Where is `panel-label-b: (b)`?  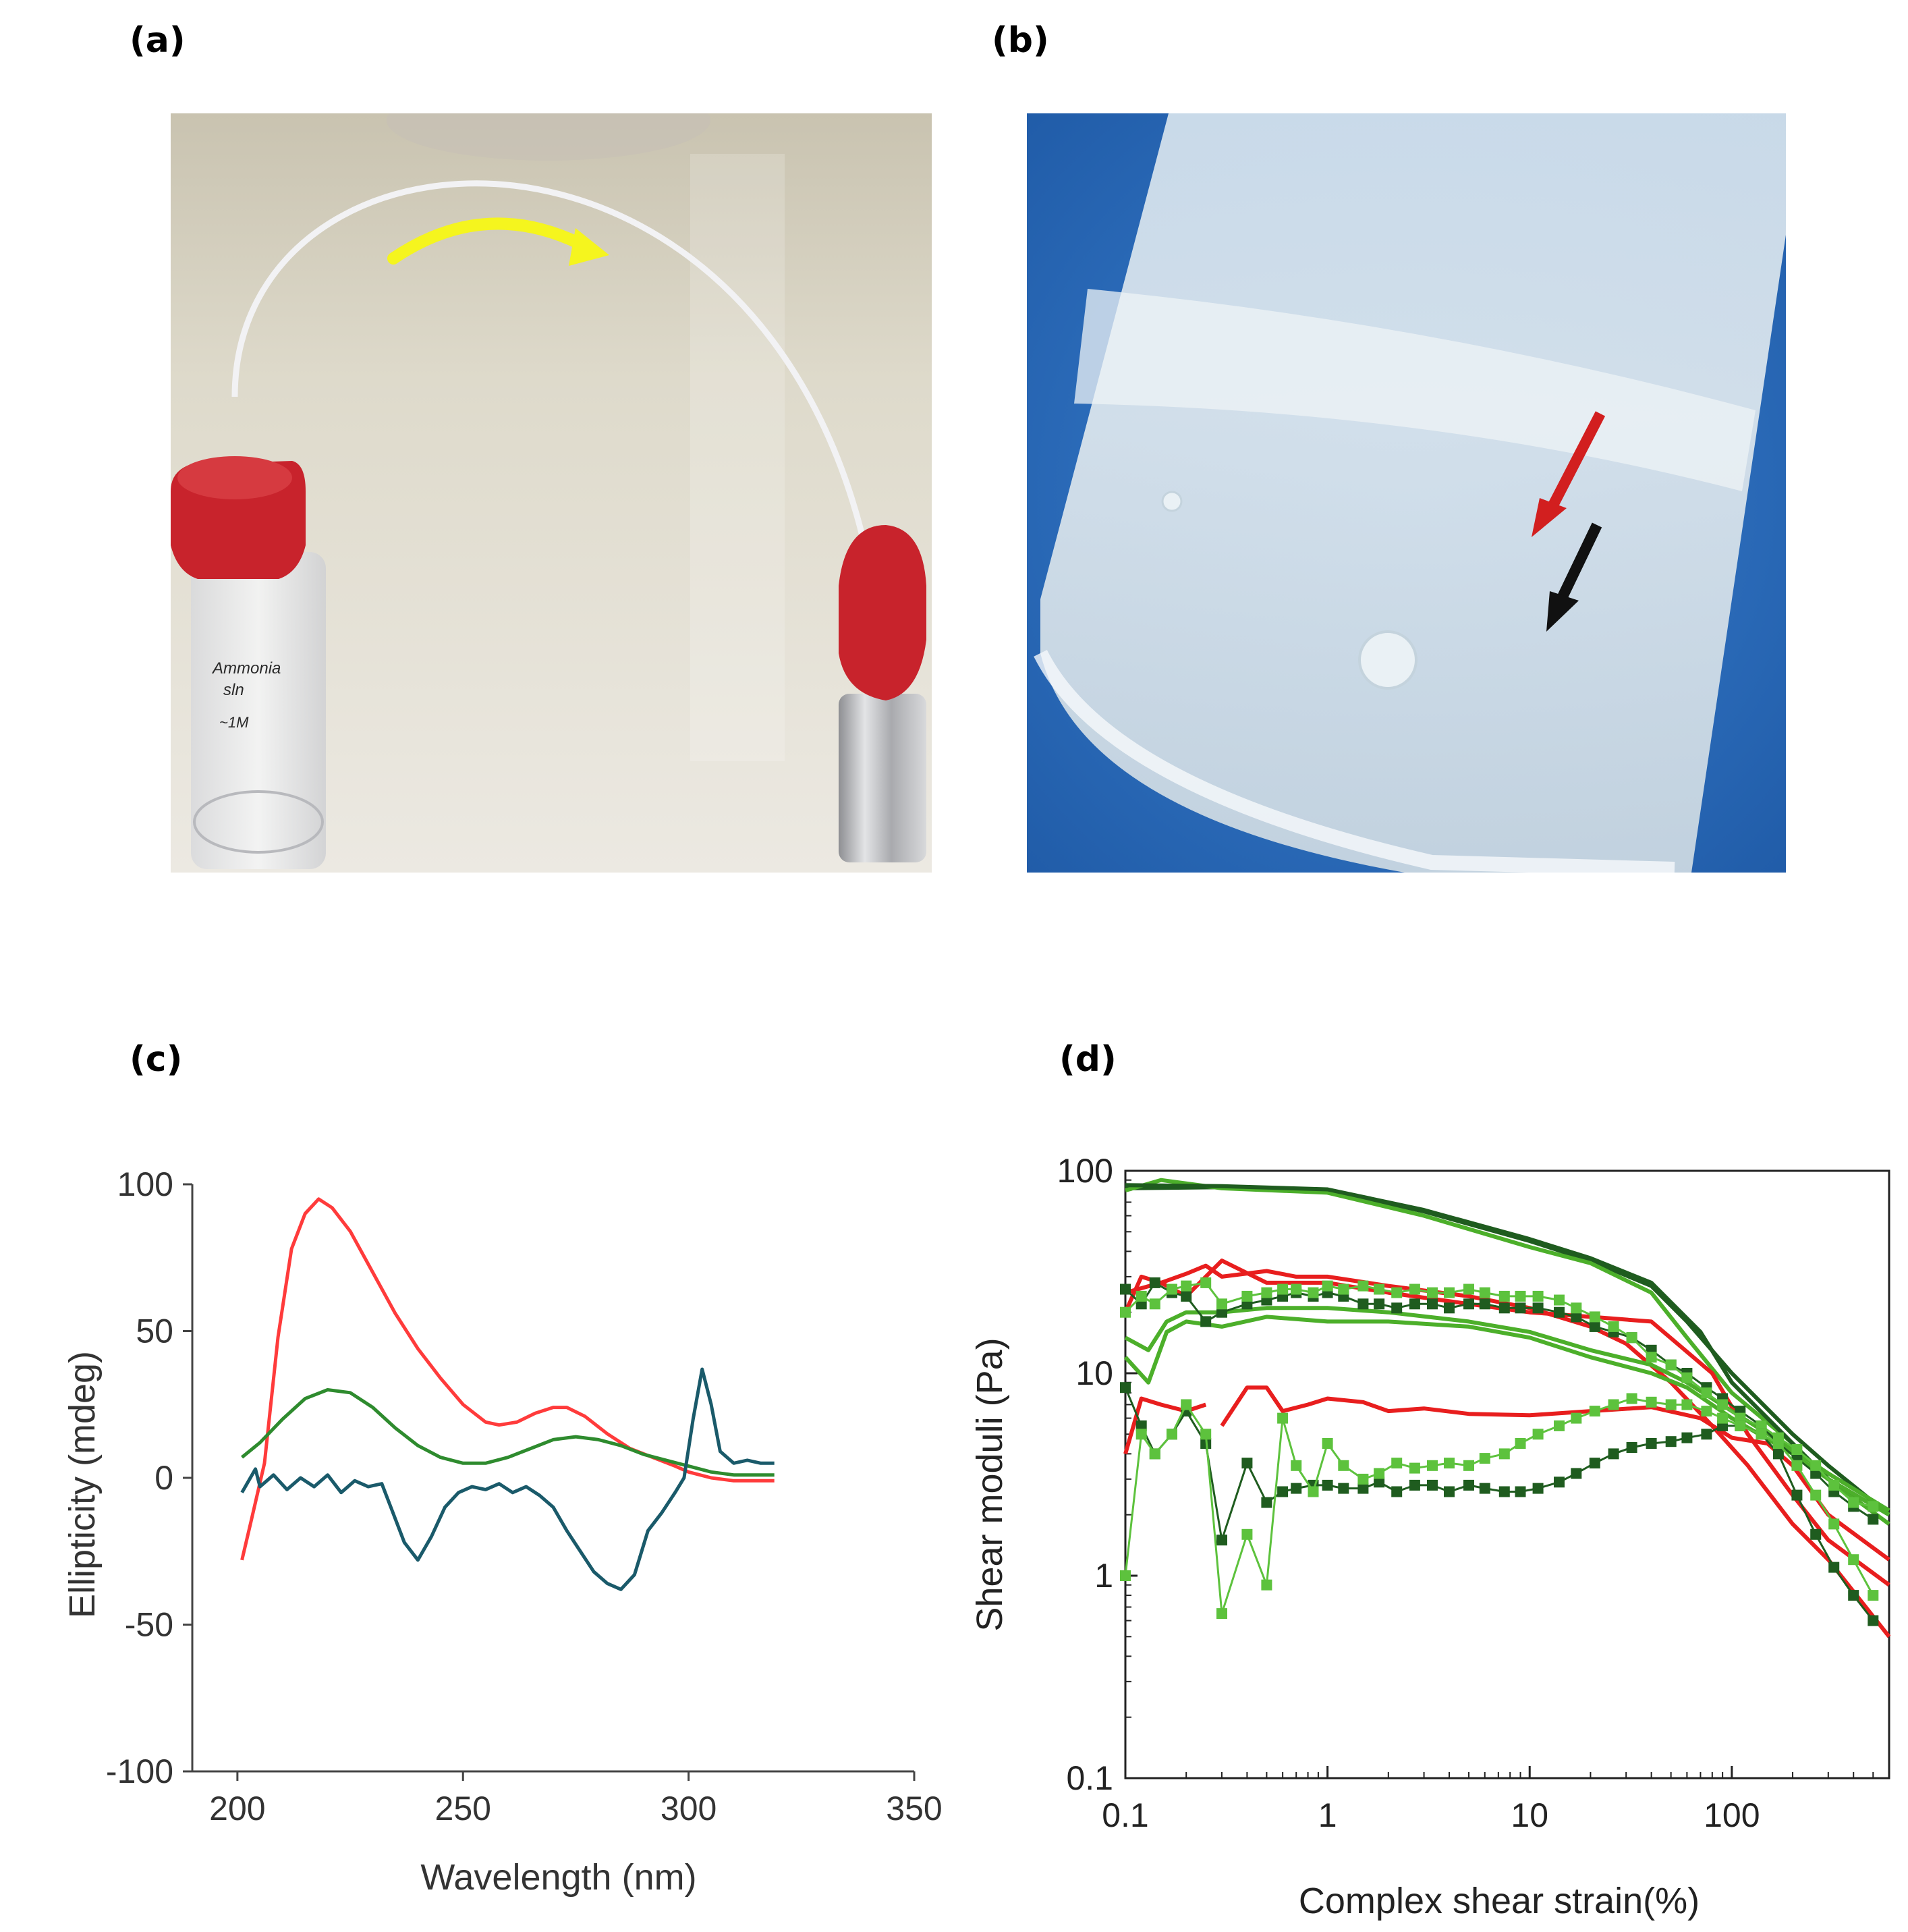
panel-label-b: (b) is located at coordinates (1020, 40).